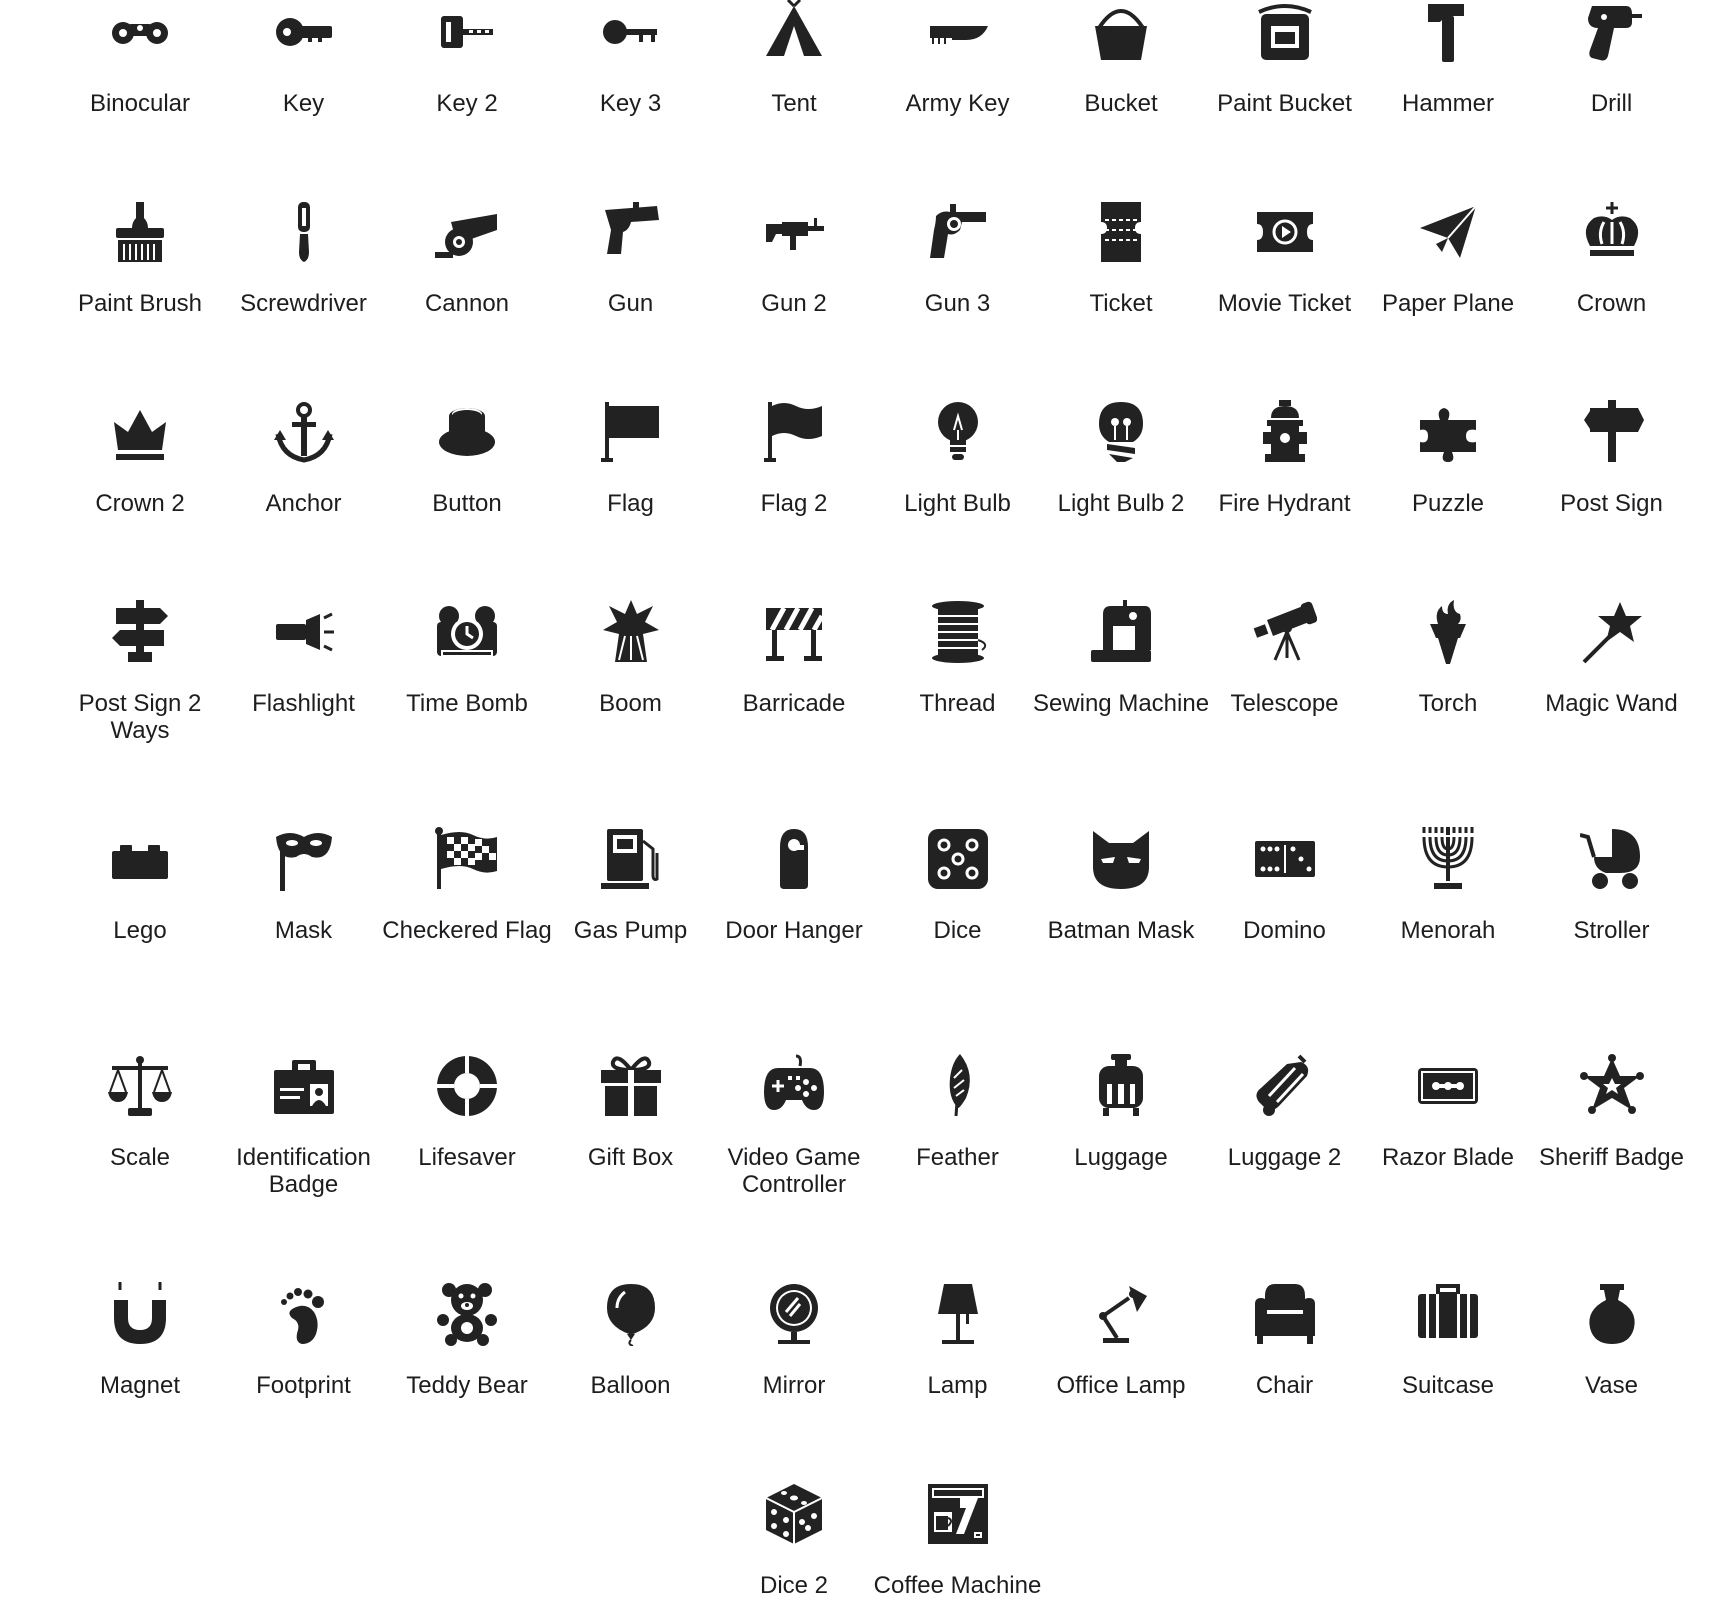 Image resolution: width=1736 pixels, height=1612 pixels. I want to click on icon-label: Suitcase, so click(1448, 1385).